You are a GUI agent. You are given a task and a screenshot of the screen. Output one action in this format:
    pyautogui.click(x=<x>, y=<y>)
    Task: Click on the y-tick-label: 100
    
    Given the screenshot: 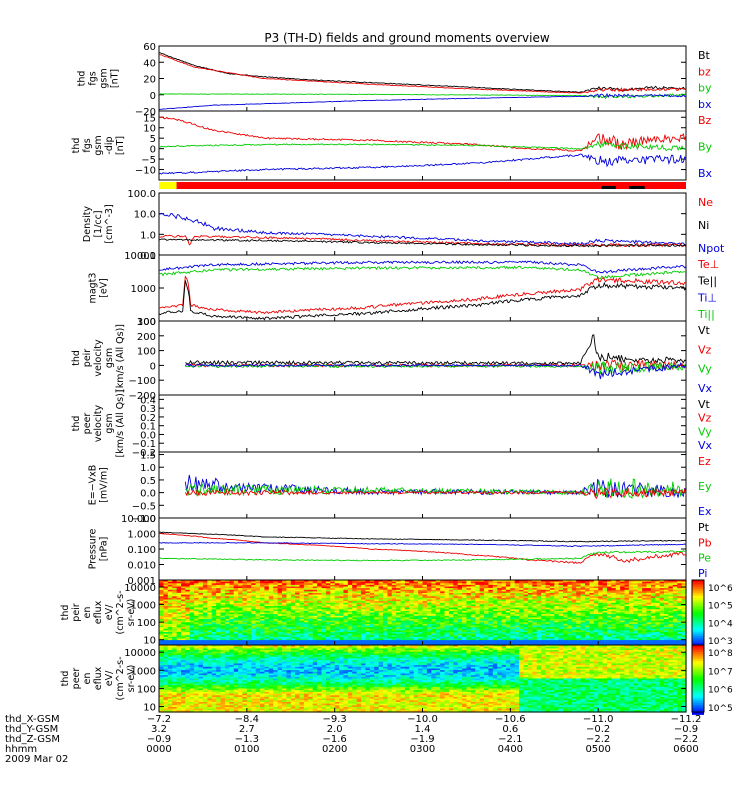 What is the action you would take?
    pyautogui.click(x=146, y=352)
    